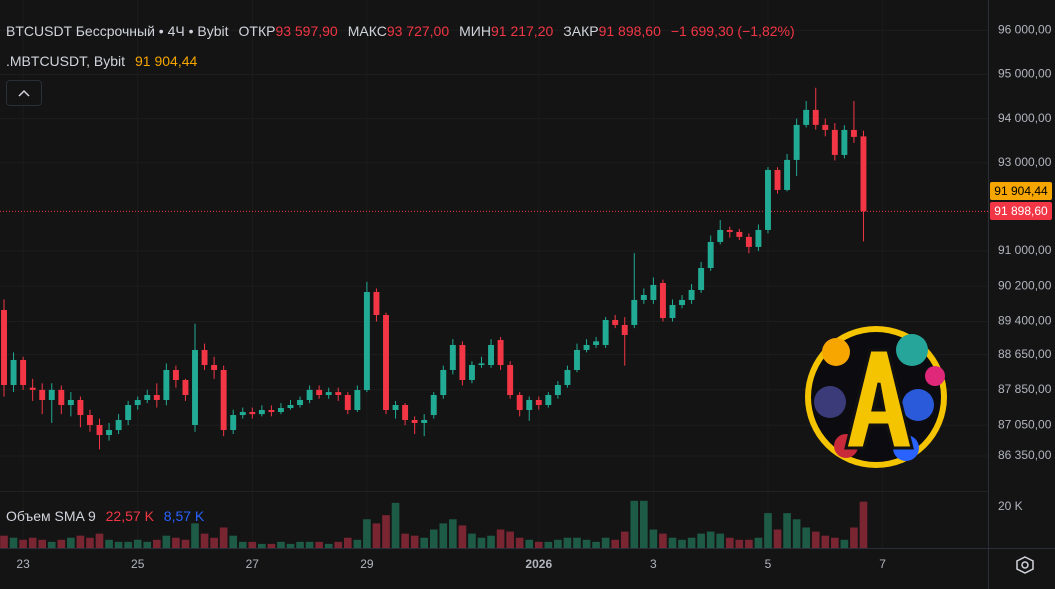 This screenshot has width=1055, height=589. I want to click on y-tick-label: 96 000,00, so click(1025, 30).